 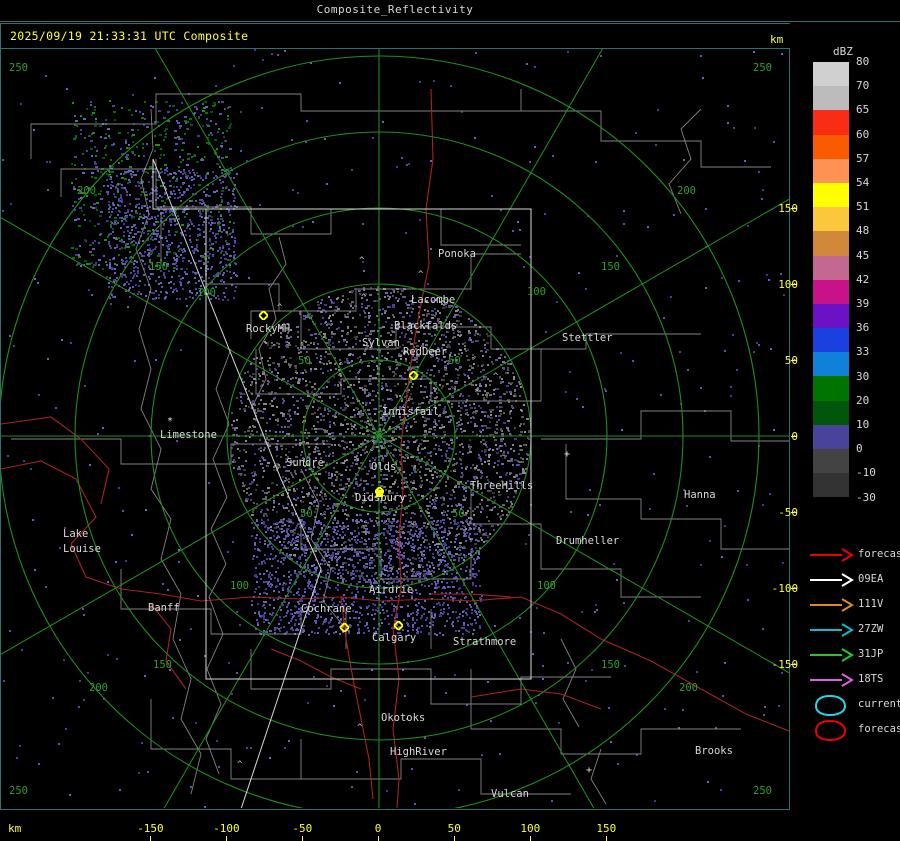 What do you see at coordinates (410, 412) in the screenshot?
I see `city-label: Innisfail` at bounding box center [410, 412].